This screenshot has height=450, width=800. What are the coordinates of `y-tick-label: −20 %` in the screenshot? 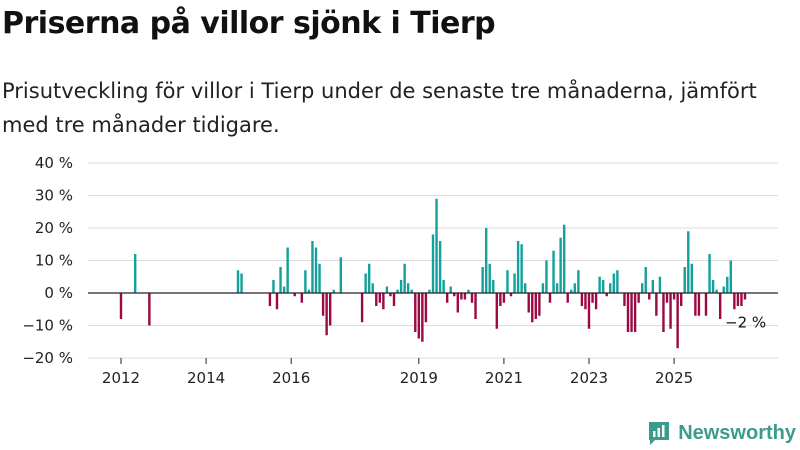 It's located at (47, 358).